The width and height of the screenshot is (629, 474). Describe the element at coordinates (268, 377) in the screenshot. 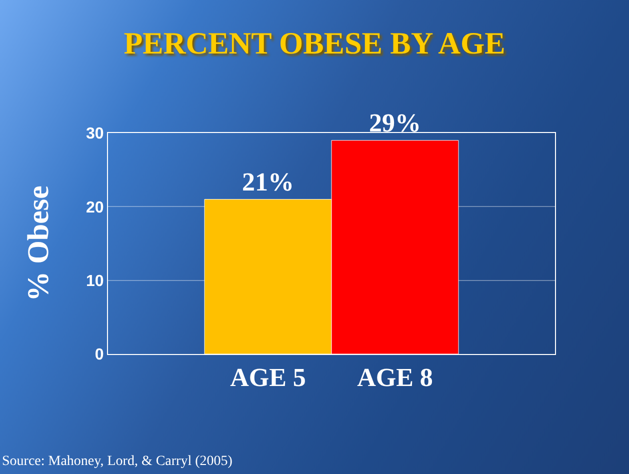

I see `x-tick-label: AGE 5` at that location.